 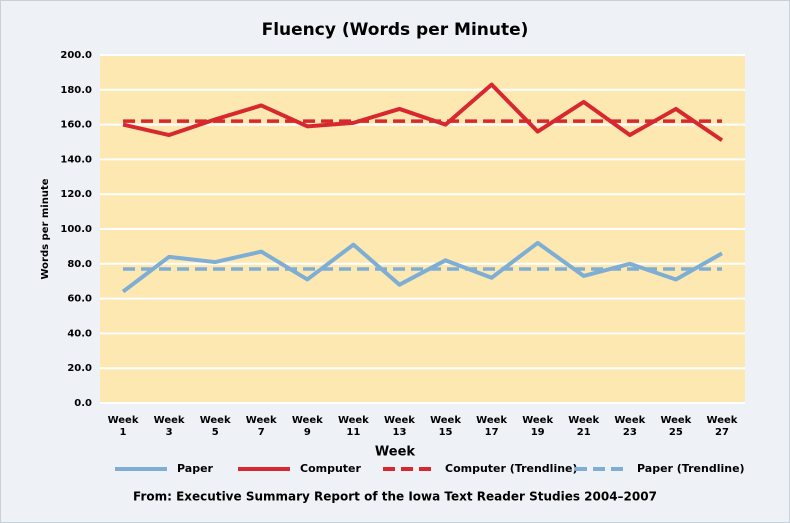 I want to click on x-axis-title: Week, so click(x=395, y=452).